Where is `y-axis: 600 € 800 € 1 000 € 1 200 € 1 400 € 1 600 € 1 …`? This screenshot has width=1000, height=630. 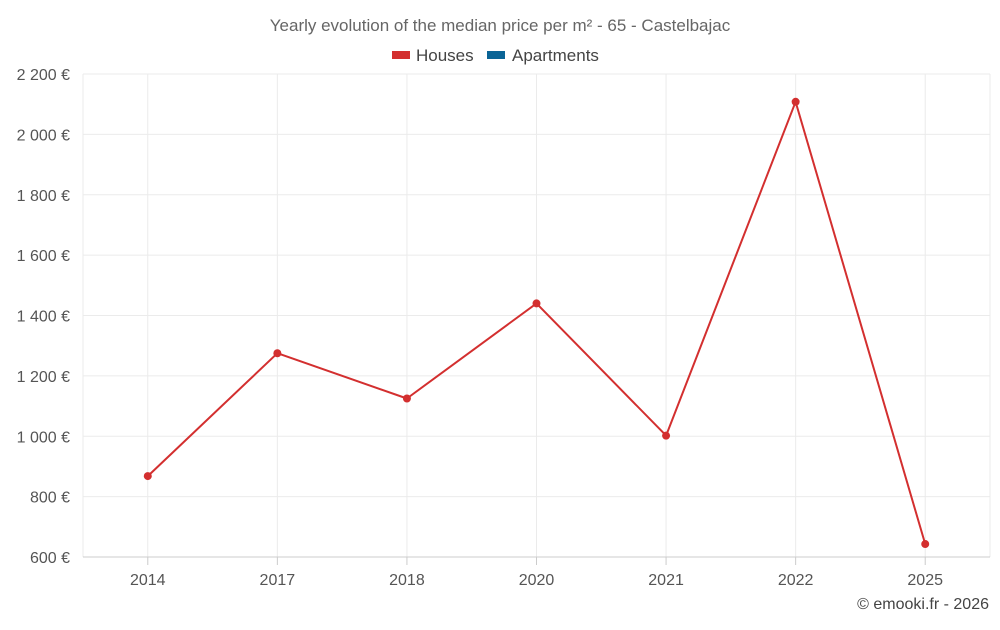 y-axis: 600 € 800 € 1 000 € 1 200 € 1 400 € 1 600 € 1 … is located at coordinates (43, 317).